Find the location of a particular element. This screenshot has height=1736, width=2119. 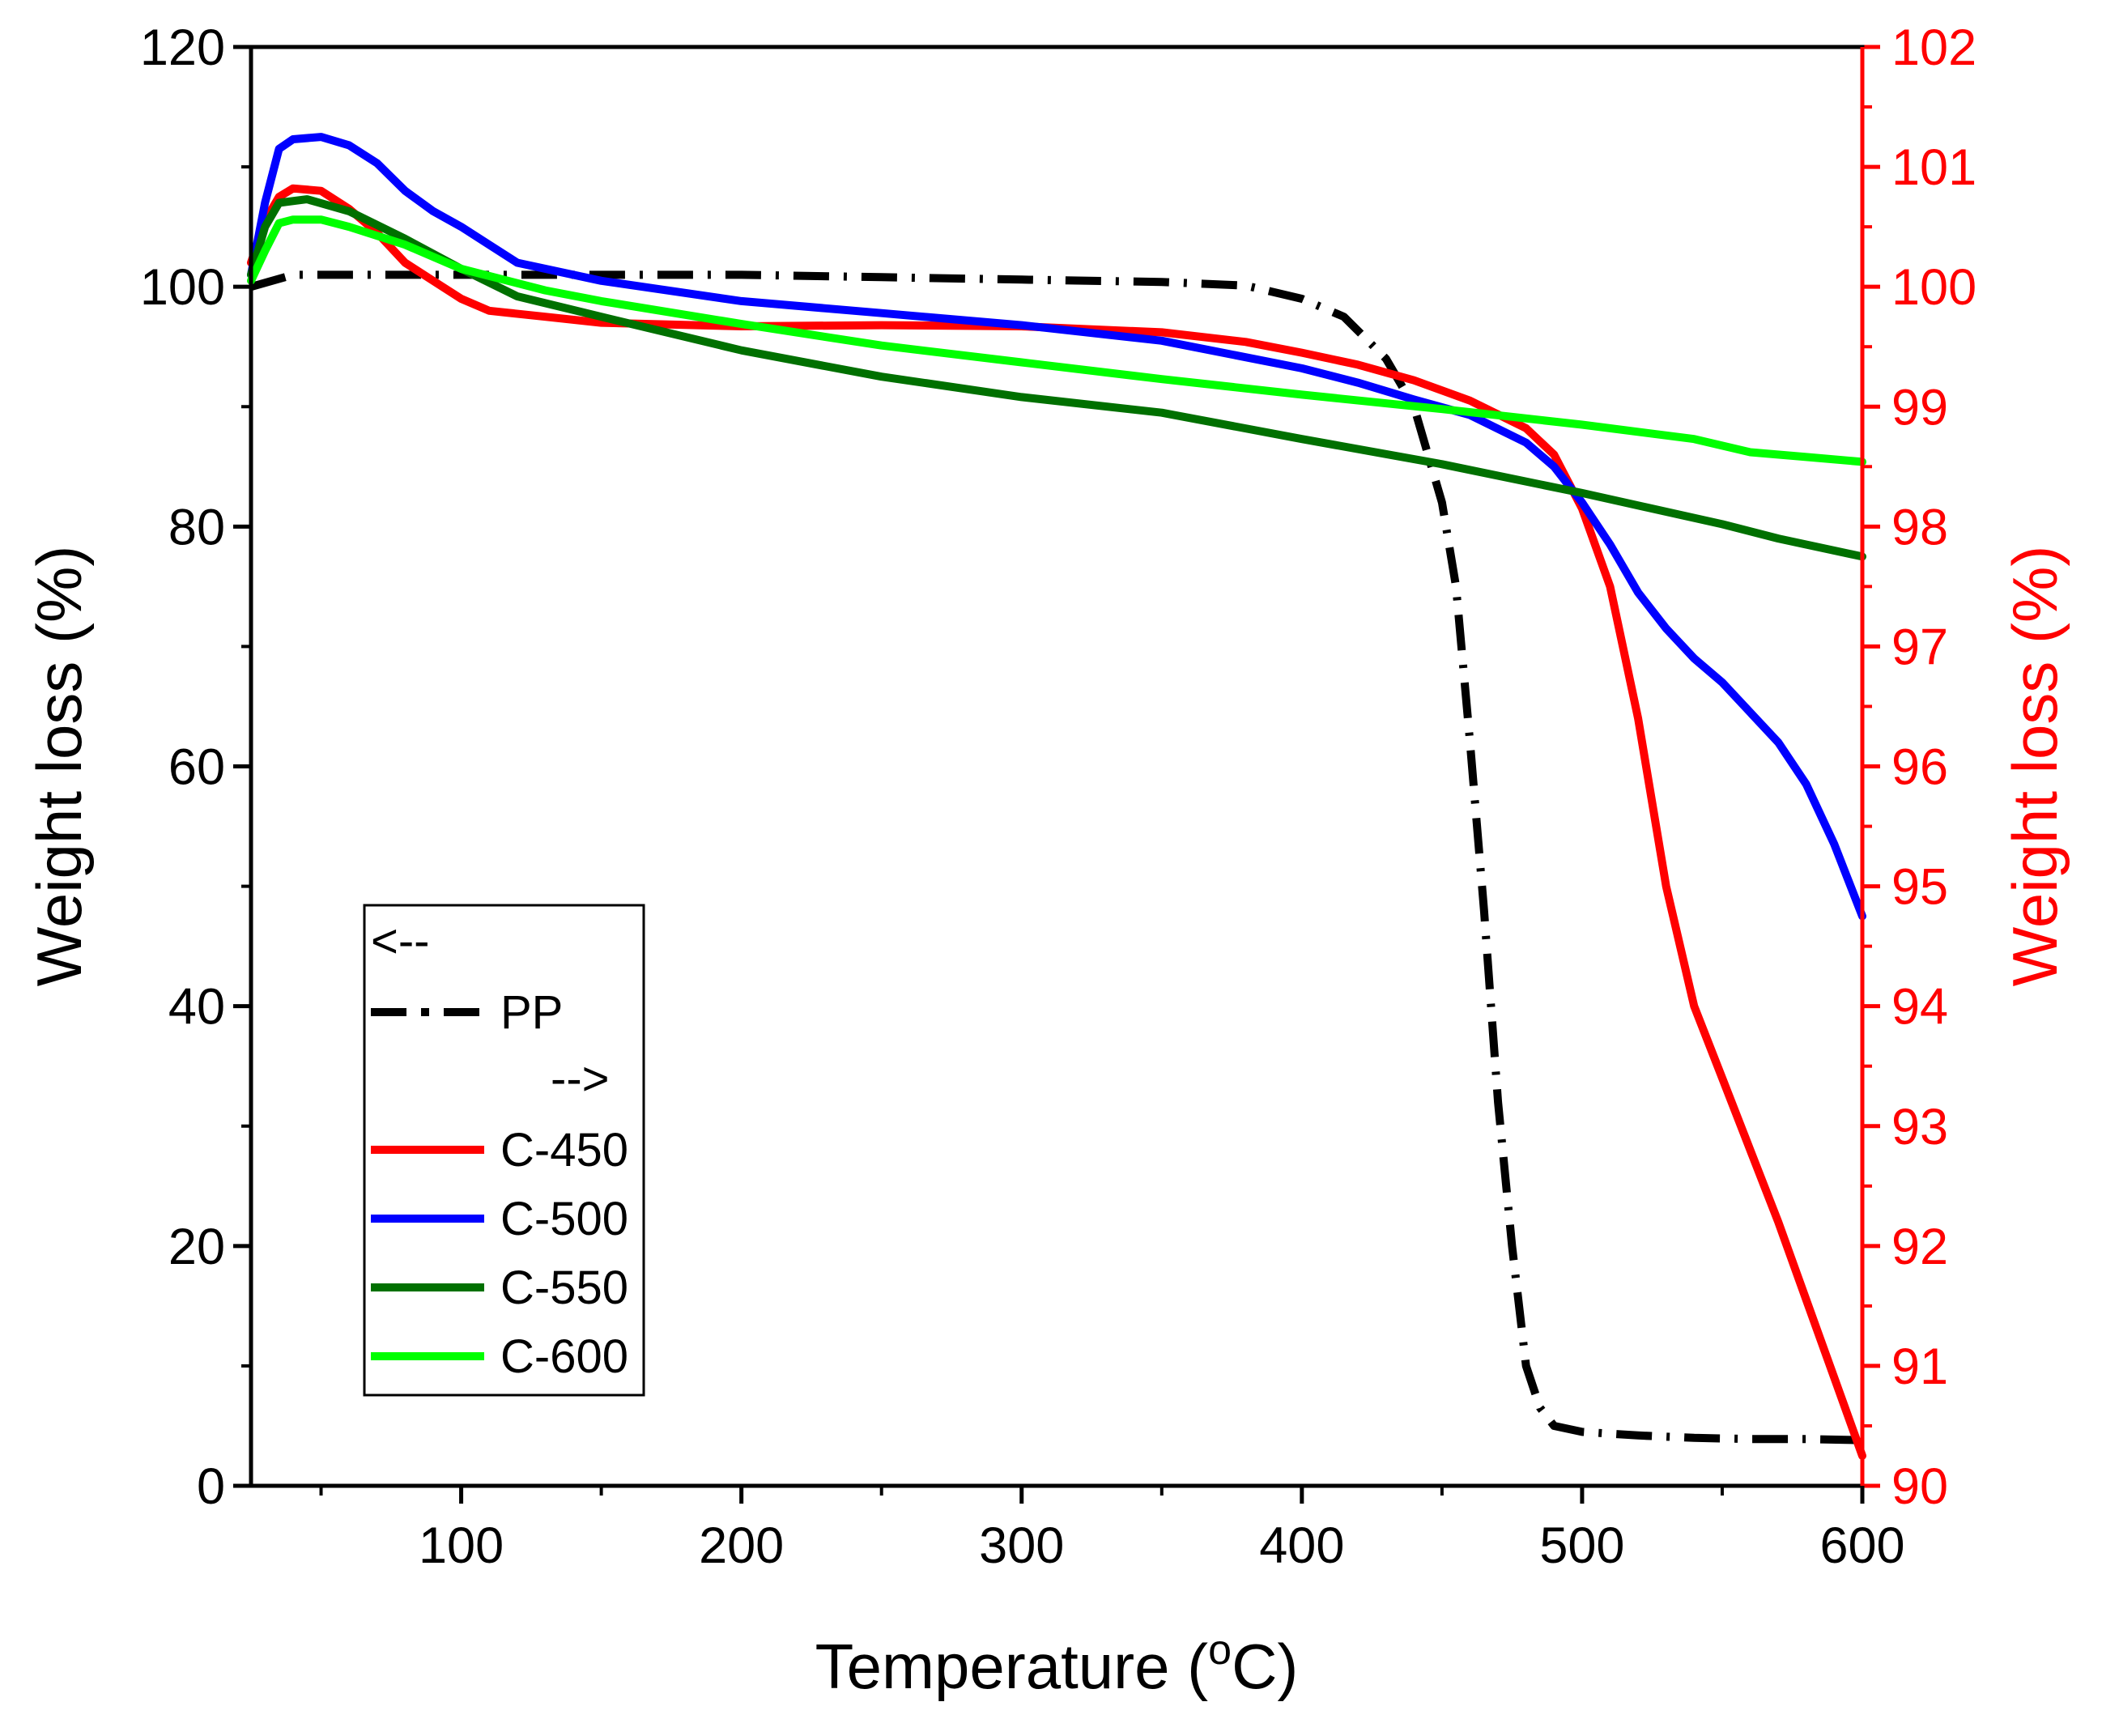

y-left-tick-label: 60 is located at coordinates (196, 767).